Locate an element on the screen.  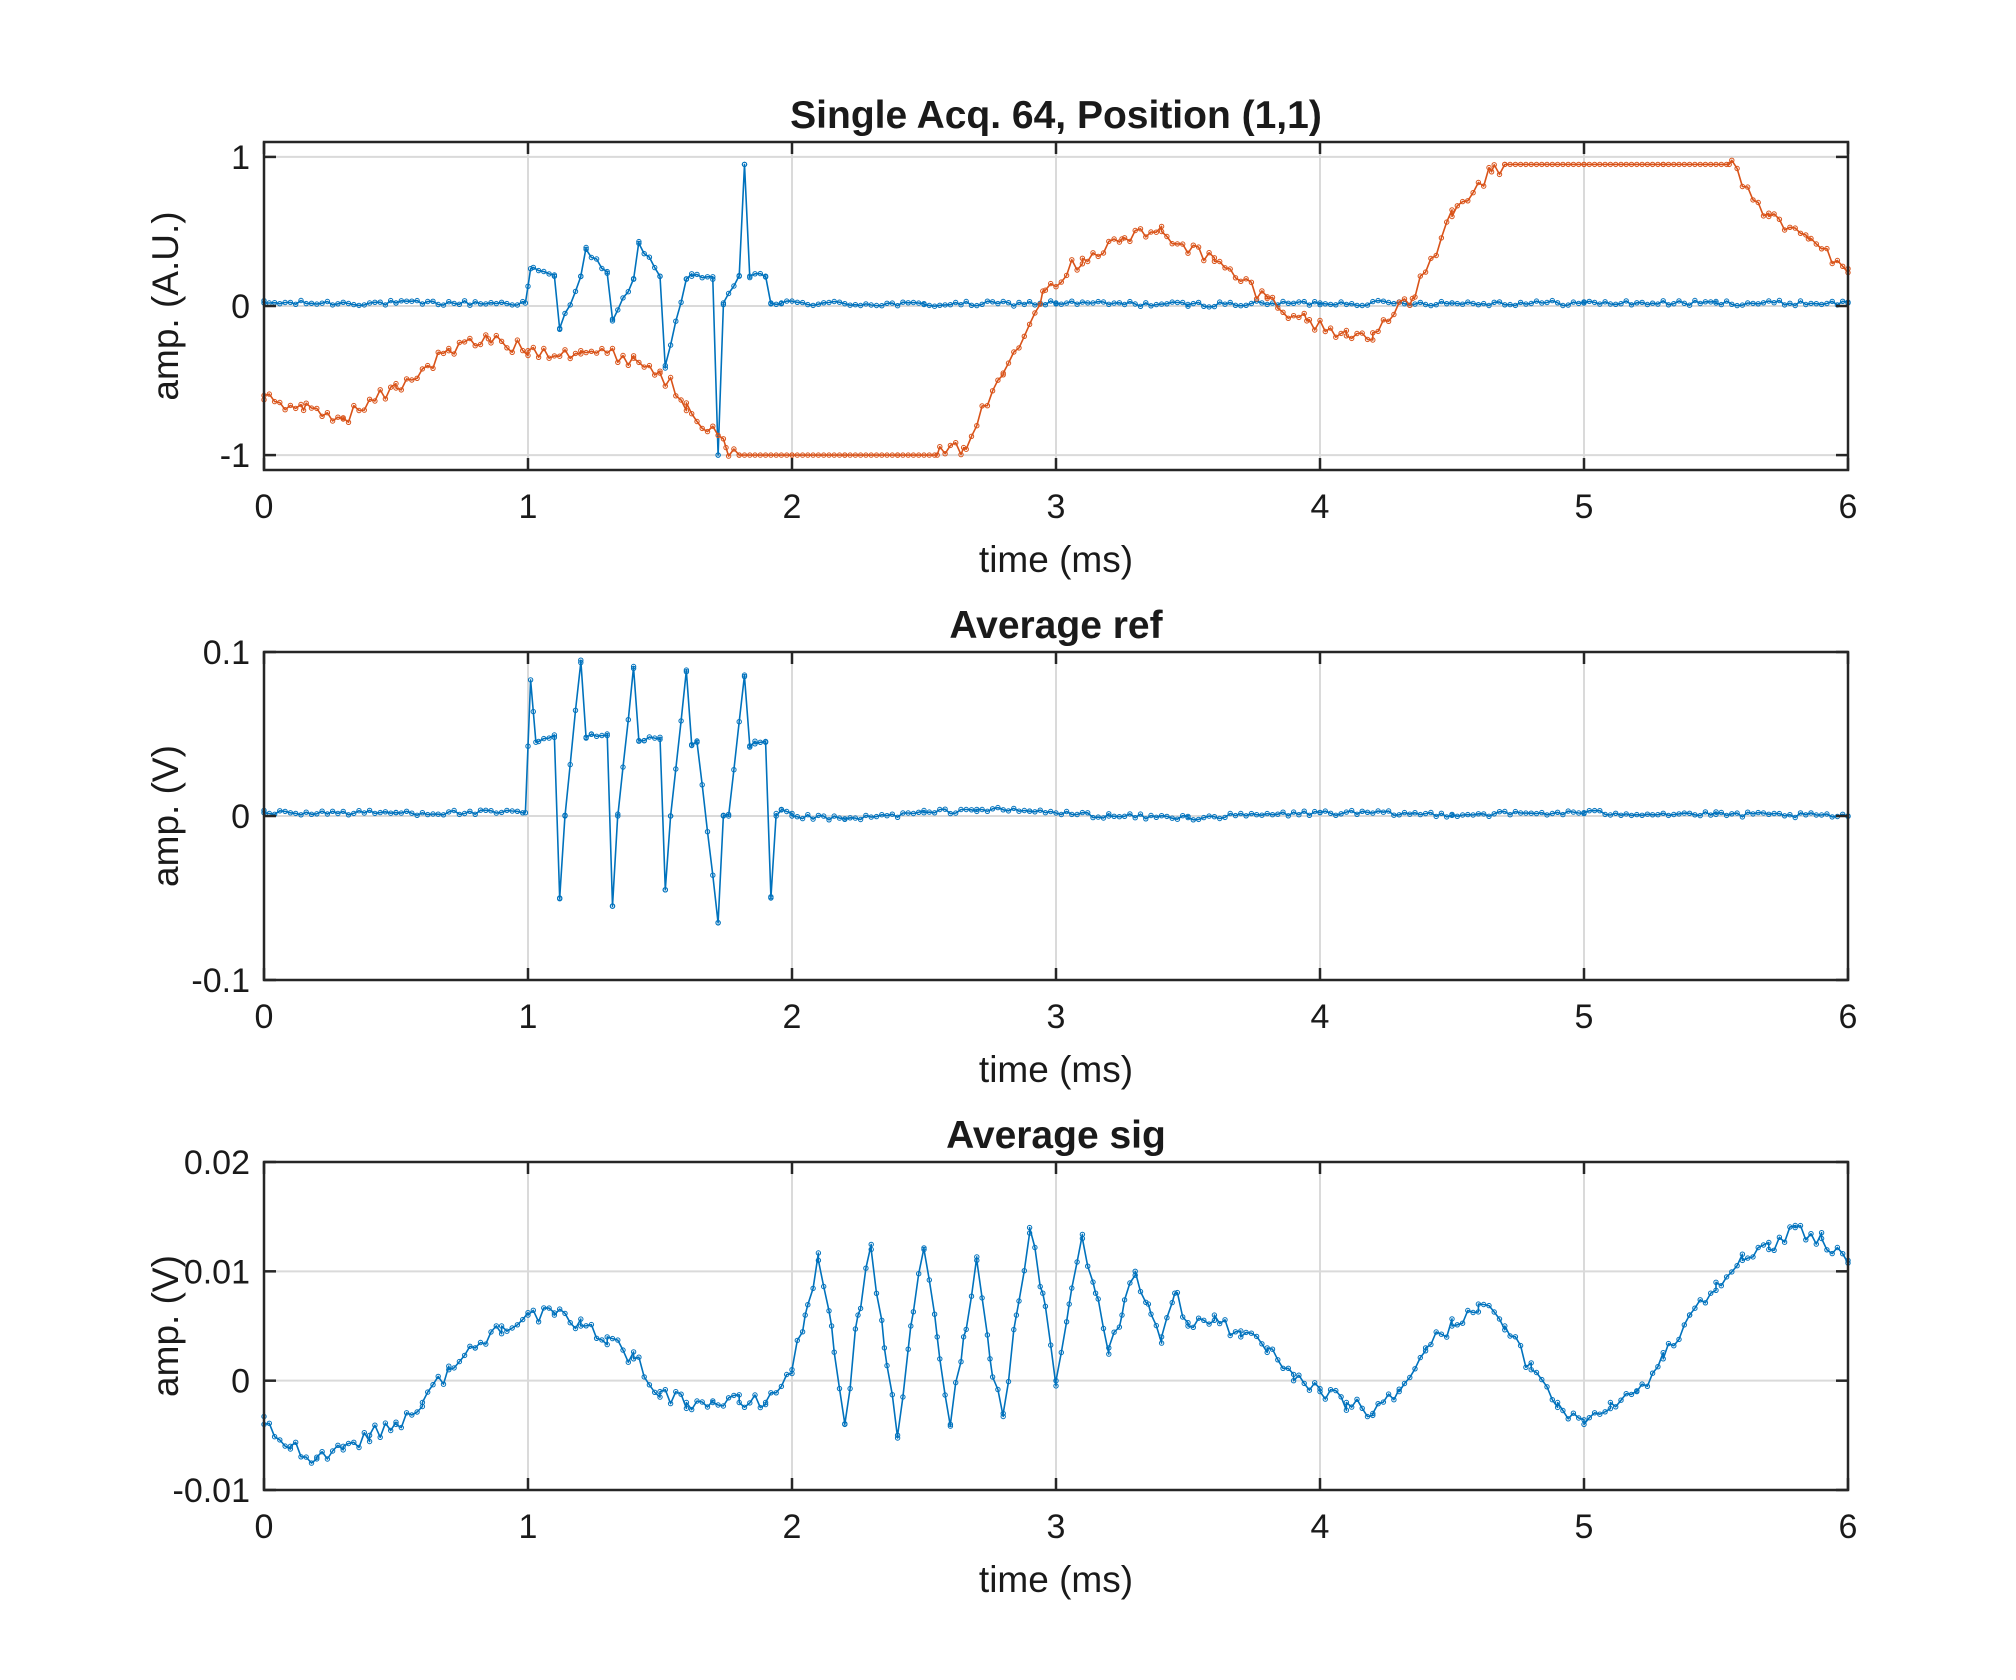
x-tick-label: 2 is located at coordinates (792, 1527).